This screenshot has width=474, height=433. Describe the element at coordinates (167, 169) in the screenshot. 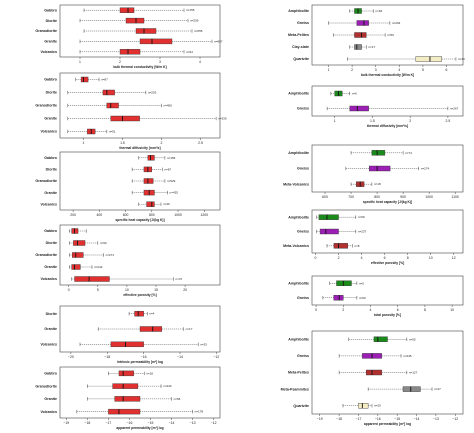

I see `sample-count-label: n=87` at that location.